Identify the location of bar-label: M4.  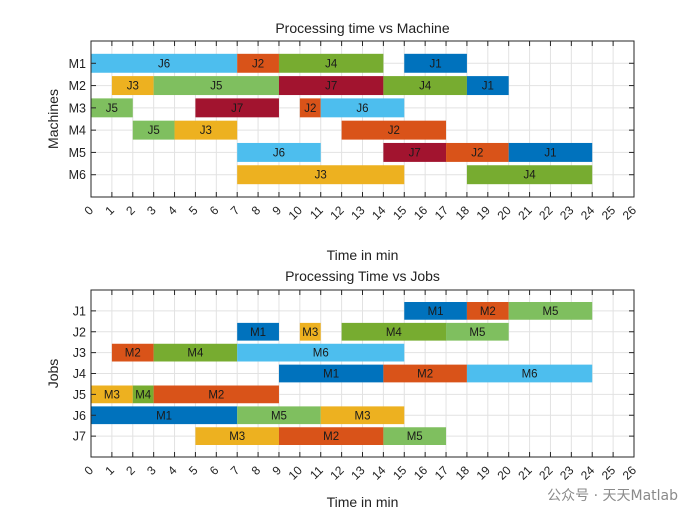
(143, 395).